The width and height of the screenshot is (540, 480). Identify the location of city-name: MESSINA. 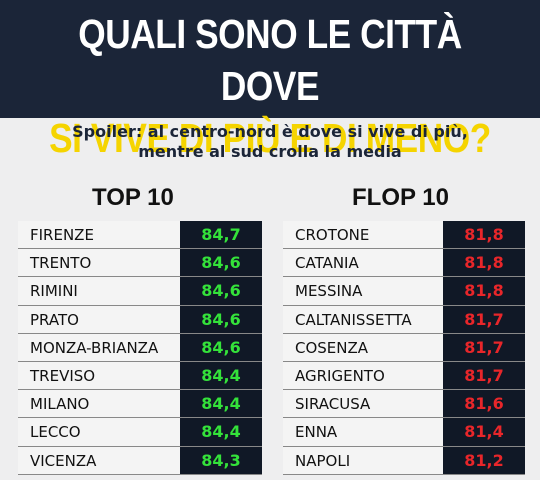
(363, 291).